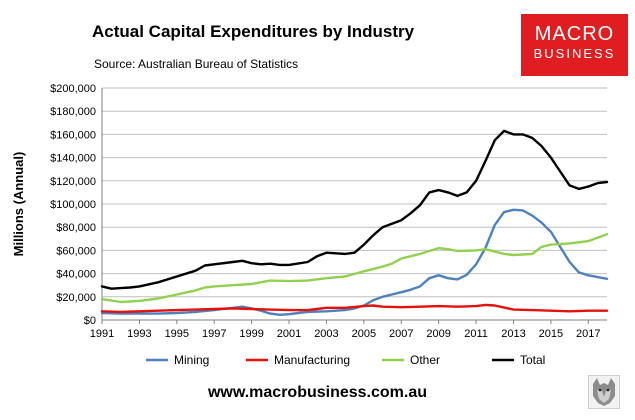 The width and height of the screenshot is (635, 420). Describe the element at coordinates (574, 53) in the screenshot. I see `logo-line-2: BUSINESS` at that location.